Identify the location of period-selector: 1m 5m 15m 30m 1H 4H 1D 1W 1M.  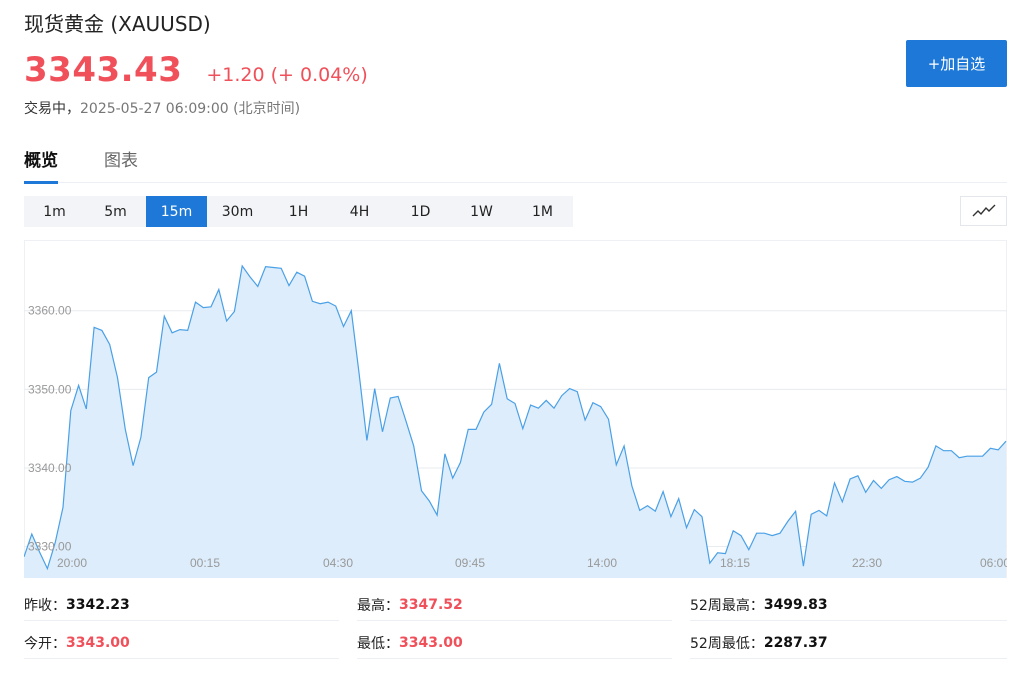
(298, 211).